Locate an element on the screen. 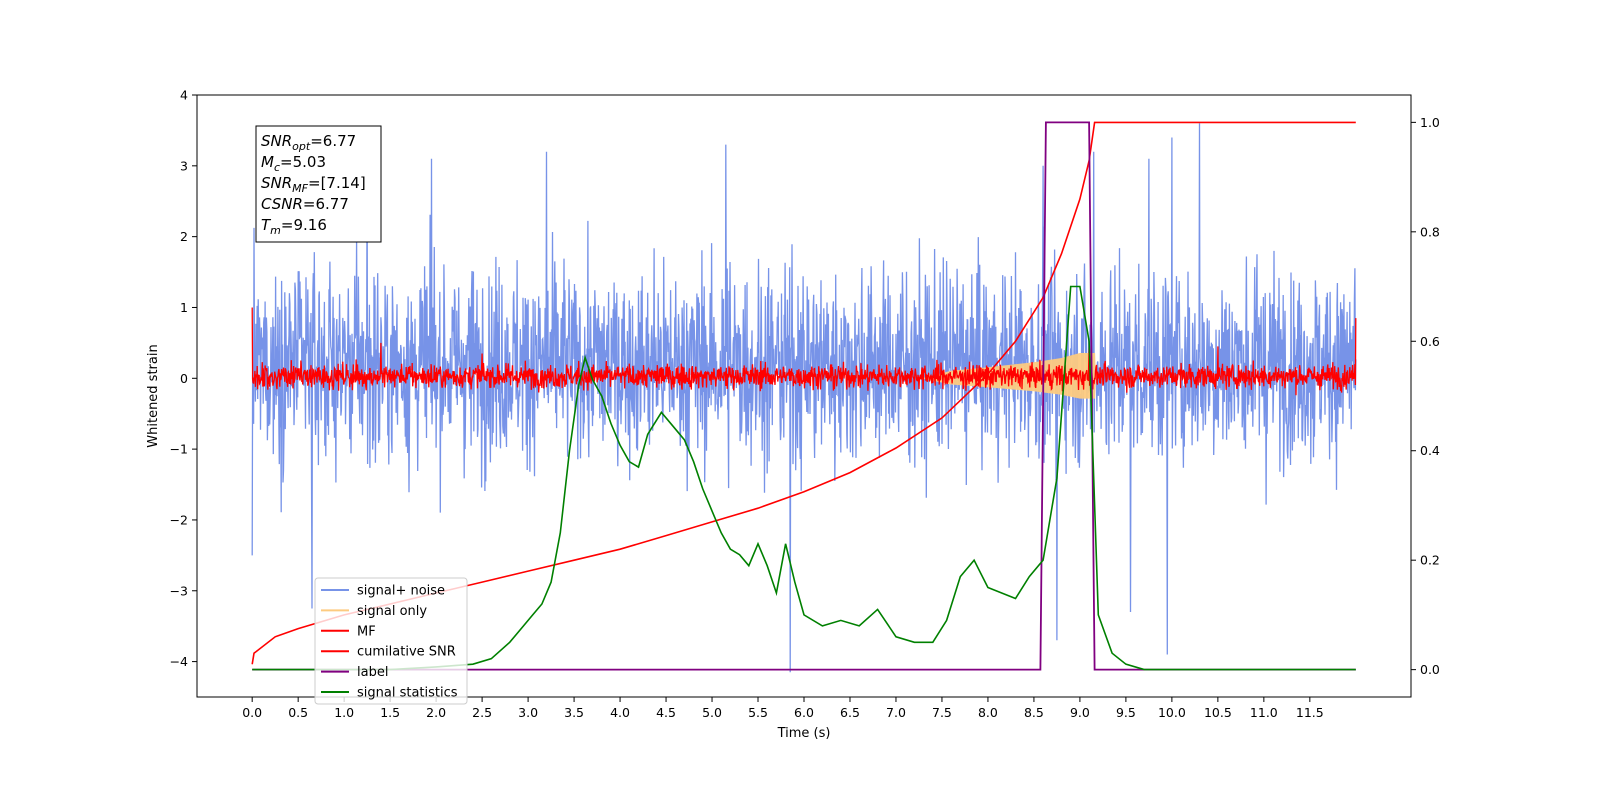 Image resolution: width=1600 pixels, height=804 pixels. y-left-tick-label: −3 is located at coordinates (179, 590).